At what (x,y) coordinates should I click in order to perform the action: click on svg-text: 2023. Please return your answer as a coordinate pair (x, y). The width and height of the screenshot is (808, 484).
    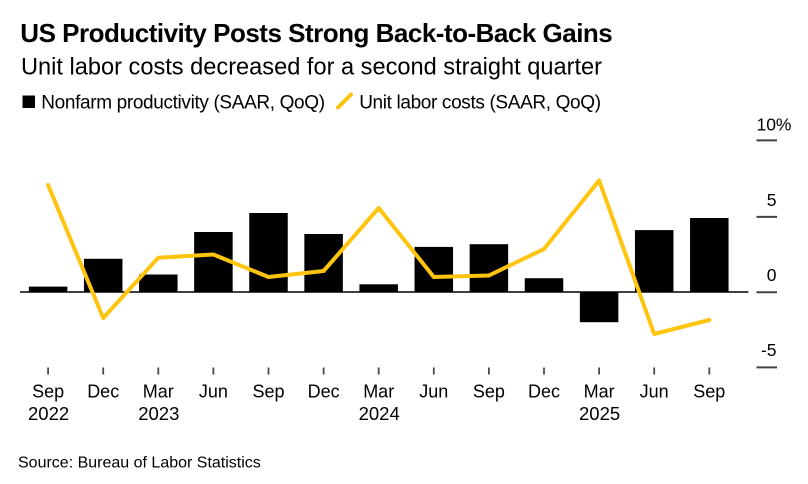
    Looking at the image, I should click on (158, 413).